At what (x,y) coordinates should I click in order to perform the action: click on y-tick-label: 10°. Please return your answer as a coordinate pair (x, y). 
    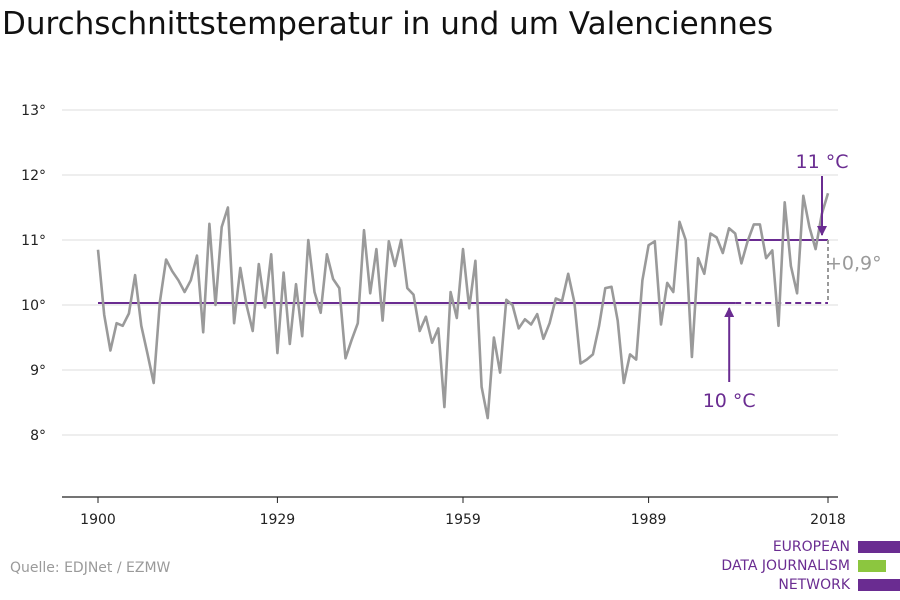
    Looking at the image, I should click on (33, 306).